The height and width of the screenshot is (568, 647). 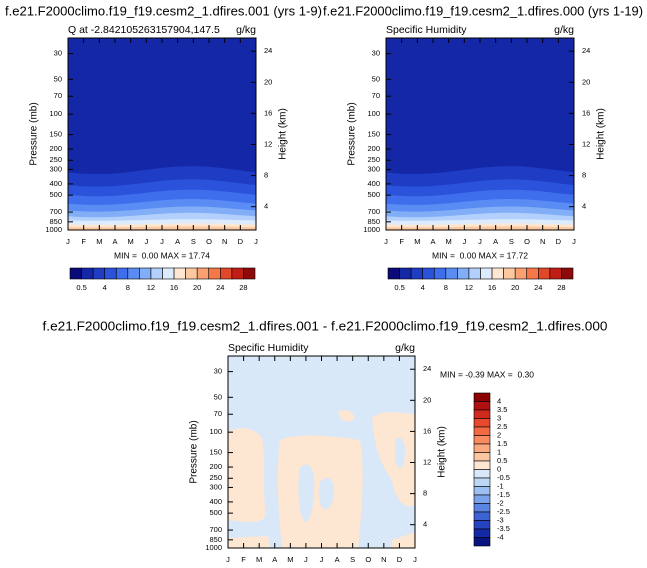 What do you see at coordinates (502, 409) in the screenshot?
I see `colorbar-label: 3.5` at bounding box center [502, 409].